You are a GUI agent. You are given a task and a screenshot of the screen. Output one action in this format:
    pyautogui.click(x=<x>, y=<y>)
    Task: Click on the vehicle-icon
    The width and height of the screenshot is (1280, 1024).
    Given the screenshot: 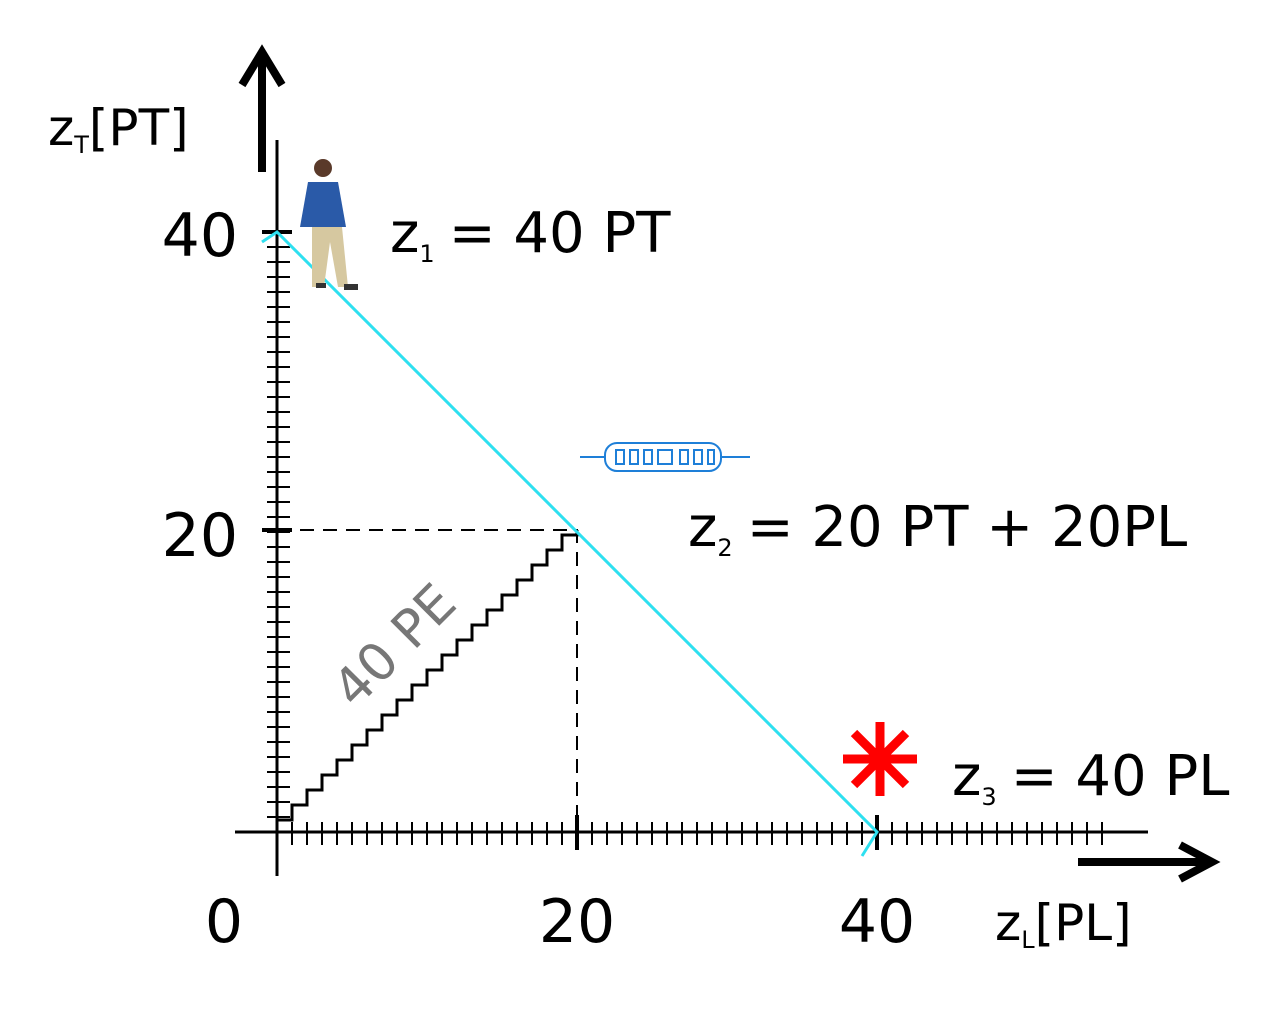 What is the action you would take?
    pyautogui.click(x=665, y=457)
    